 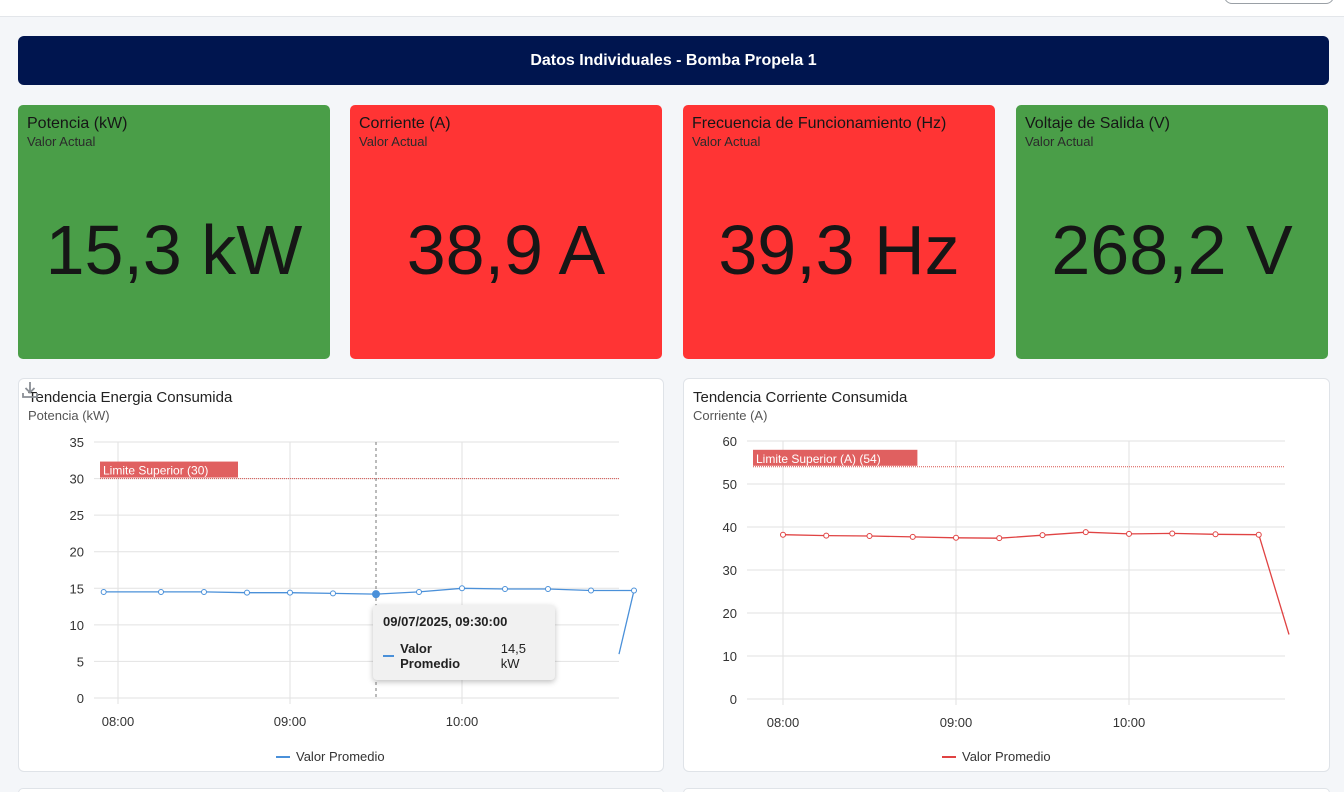 I want to click on y-tick-label: 50, so click(x=730, y=484).